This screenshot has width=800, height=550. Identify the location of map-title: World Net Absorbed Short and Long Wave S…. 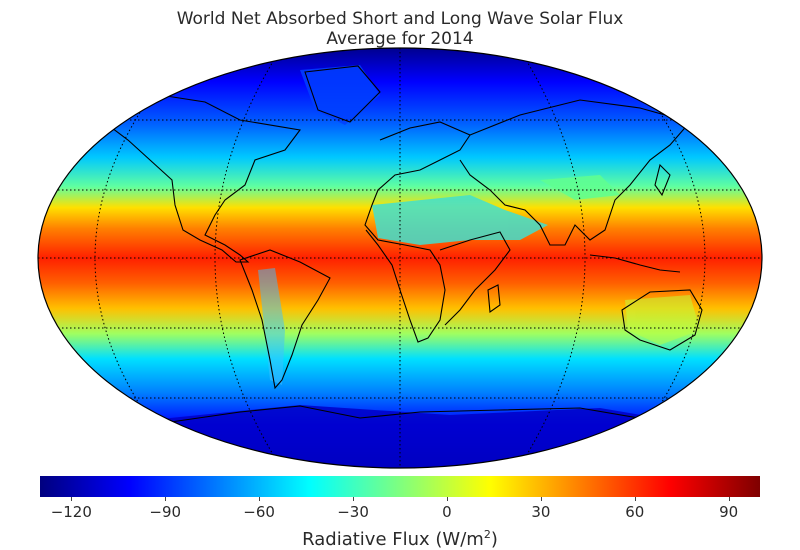
(400, 19).